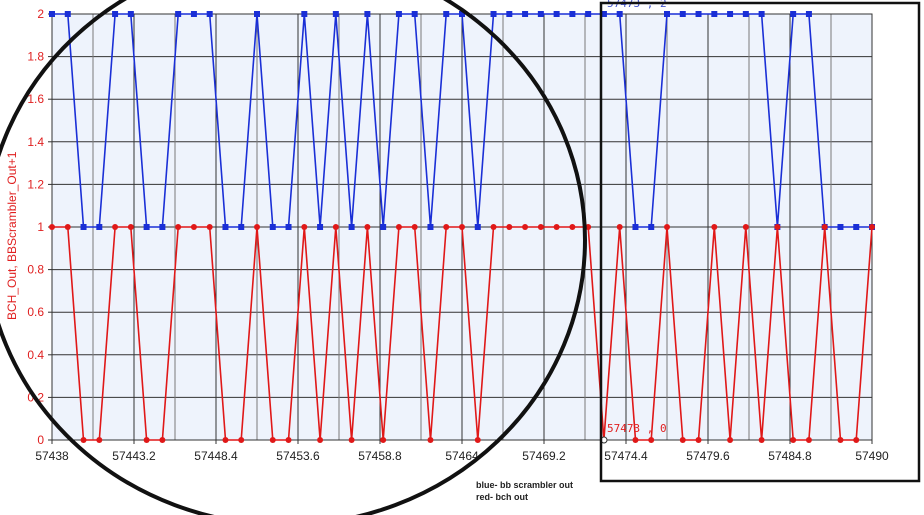 The image size is (924, 515). I want to click on y-tick-label: 1, so click(40, 227).